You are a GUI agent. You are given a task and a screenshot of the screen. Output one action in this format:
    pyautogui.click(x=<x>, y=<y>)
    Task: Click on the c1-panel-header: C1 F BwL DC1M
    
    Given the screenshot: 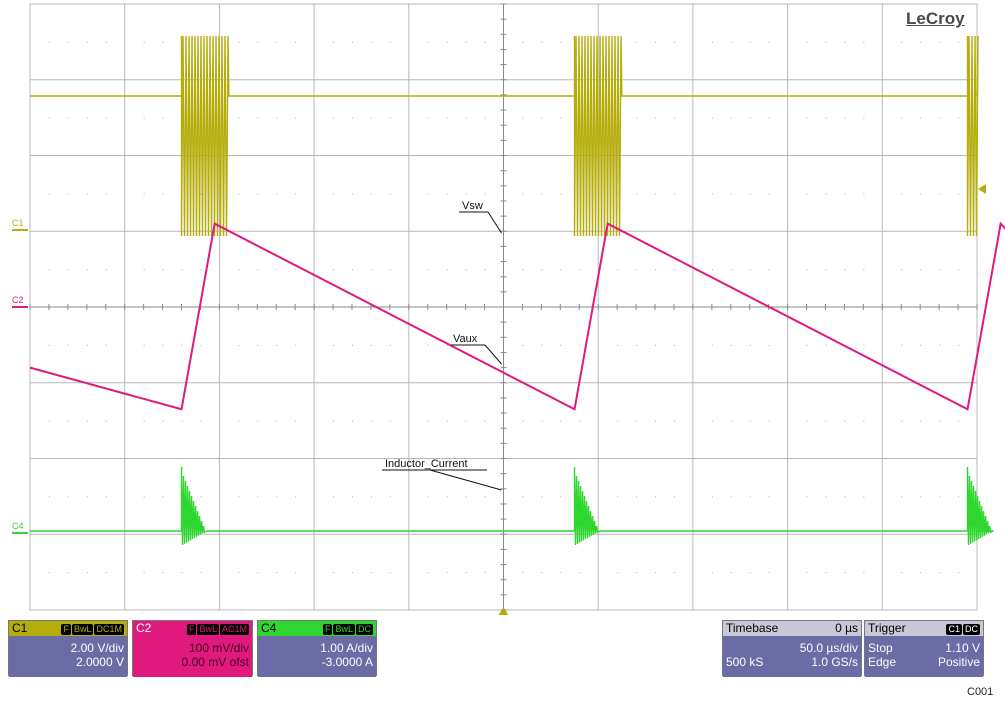 What is the action you would take?
    pyautogui.click(x=68, y=628)
    